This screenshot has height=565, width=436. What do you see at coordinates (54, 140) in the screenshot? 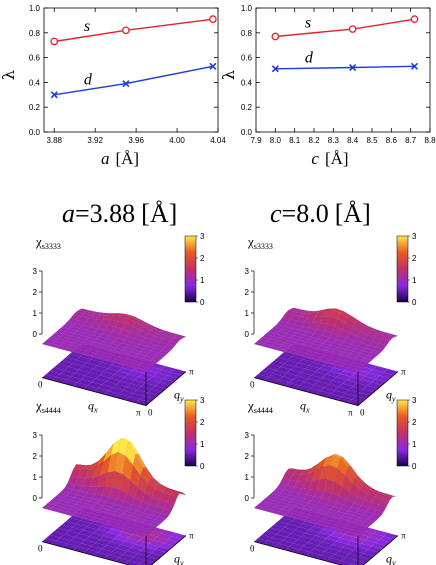
I see `x-tick-label: 3.88` at bounding box center [54, 140].